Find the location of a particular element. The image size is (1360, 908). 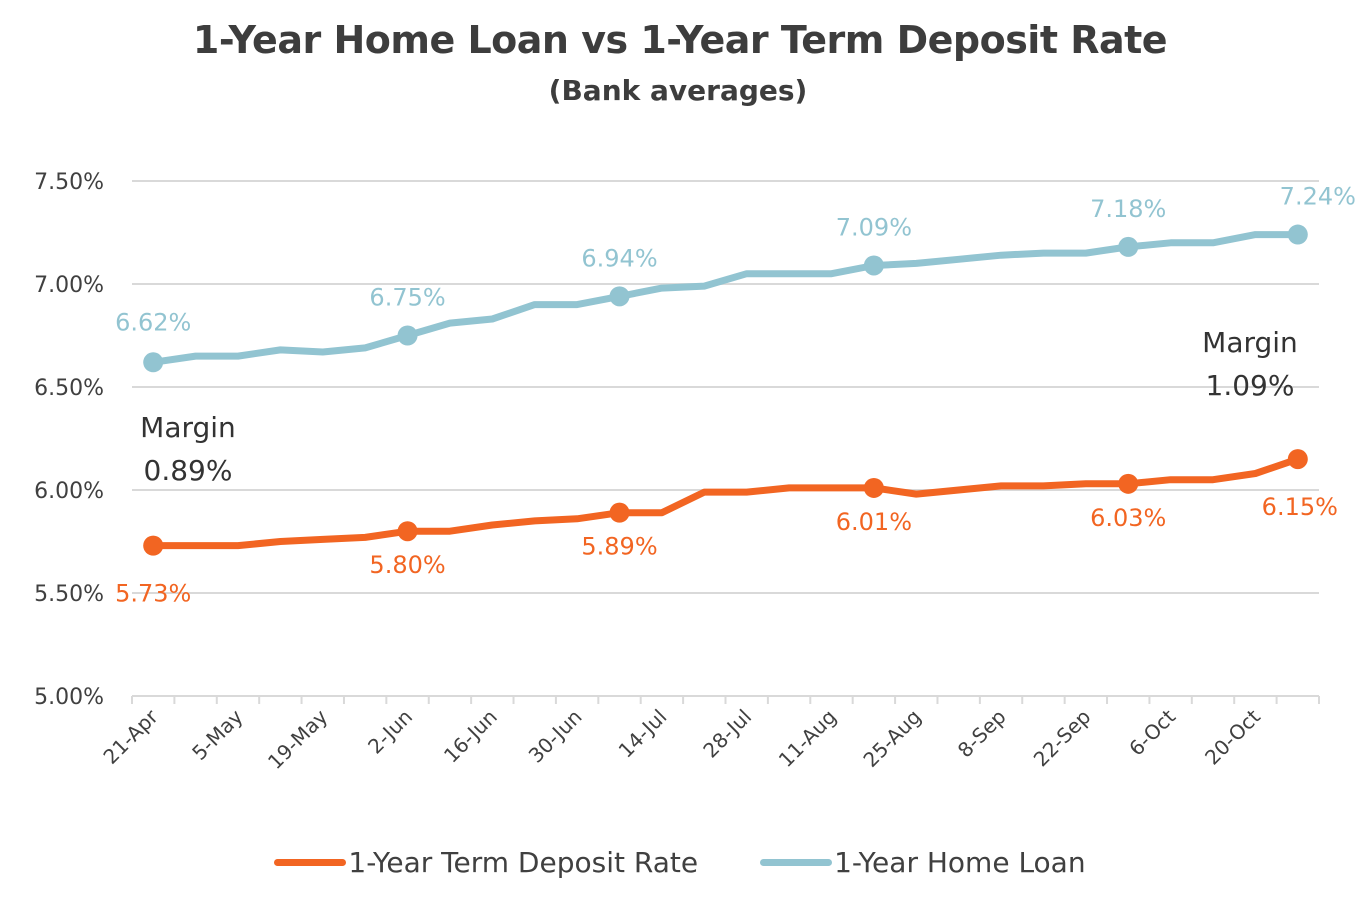

margin-annotation-end: Margin is located at coordinates (1250, 342).